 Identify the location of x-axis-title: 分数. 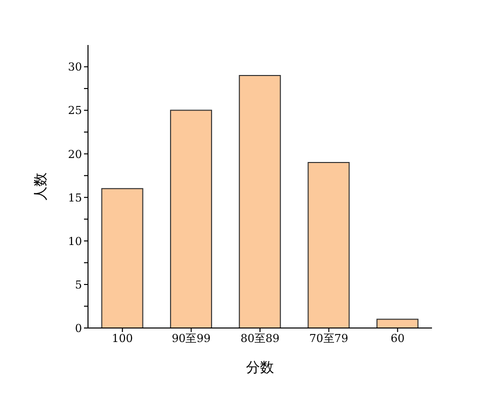
(260, 368).